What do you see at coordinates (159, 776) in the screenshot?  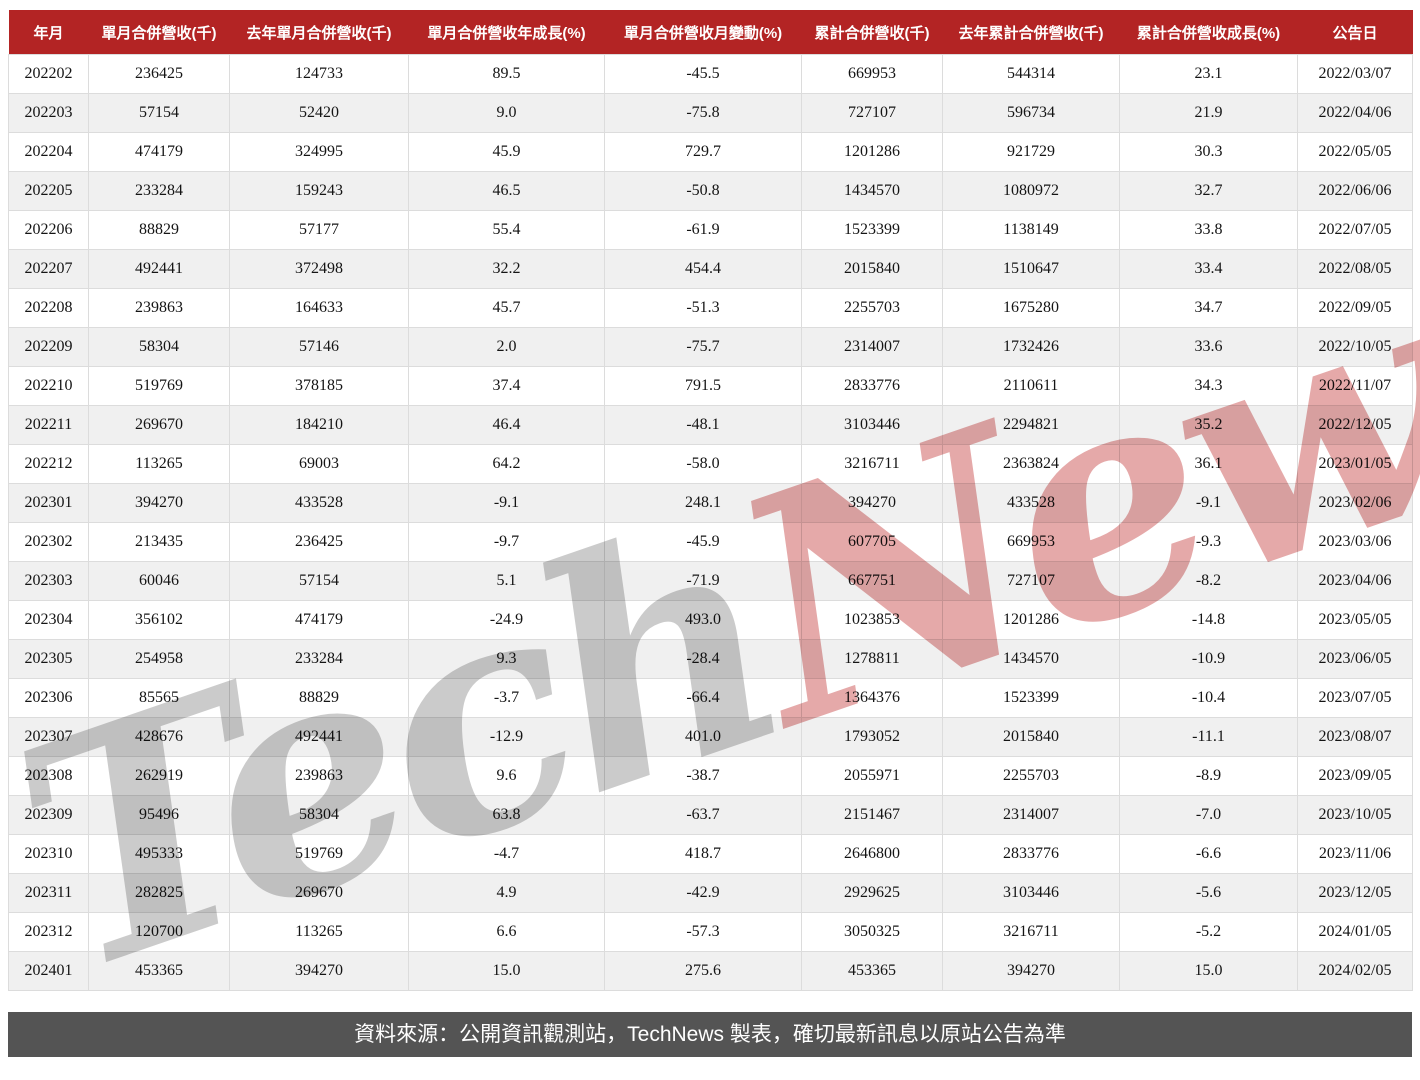 I see `cell: 262919` at bounding box center [159, 776].